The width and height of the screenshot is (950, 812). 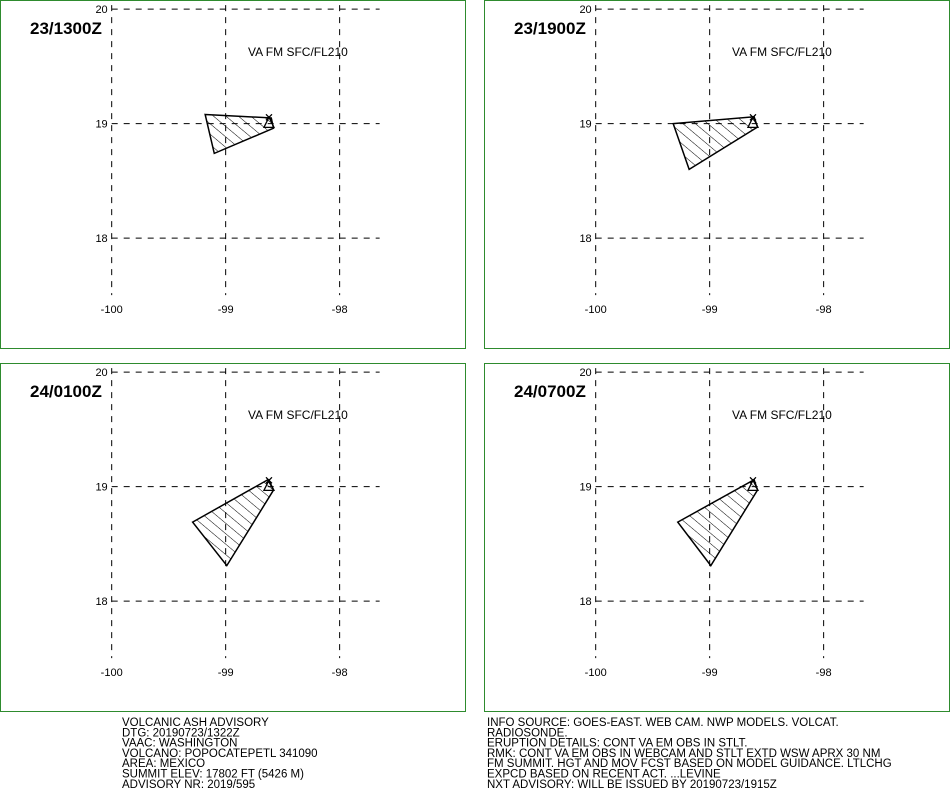 What do you see at coordinates (220, 754) in the screenshot?
I see `advisory-line: VOLCANO: POPOCATEPETL 341090` at bounding box center [220, 754].